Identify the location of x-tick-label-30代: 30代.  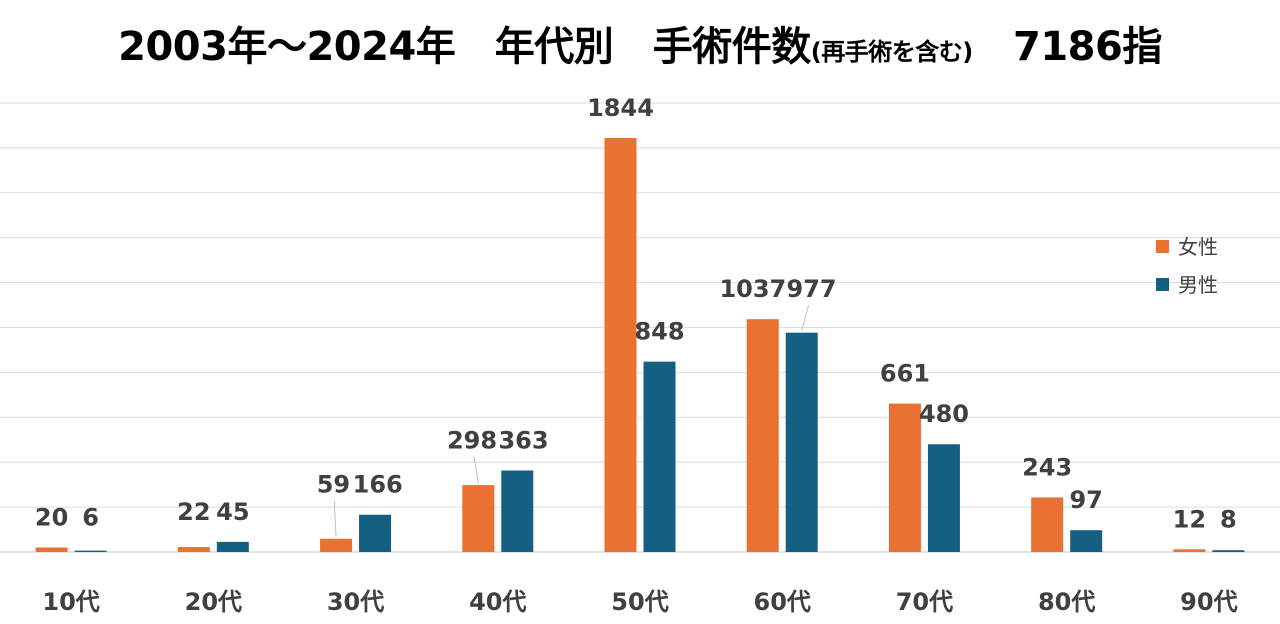
(355, 602).